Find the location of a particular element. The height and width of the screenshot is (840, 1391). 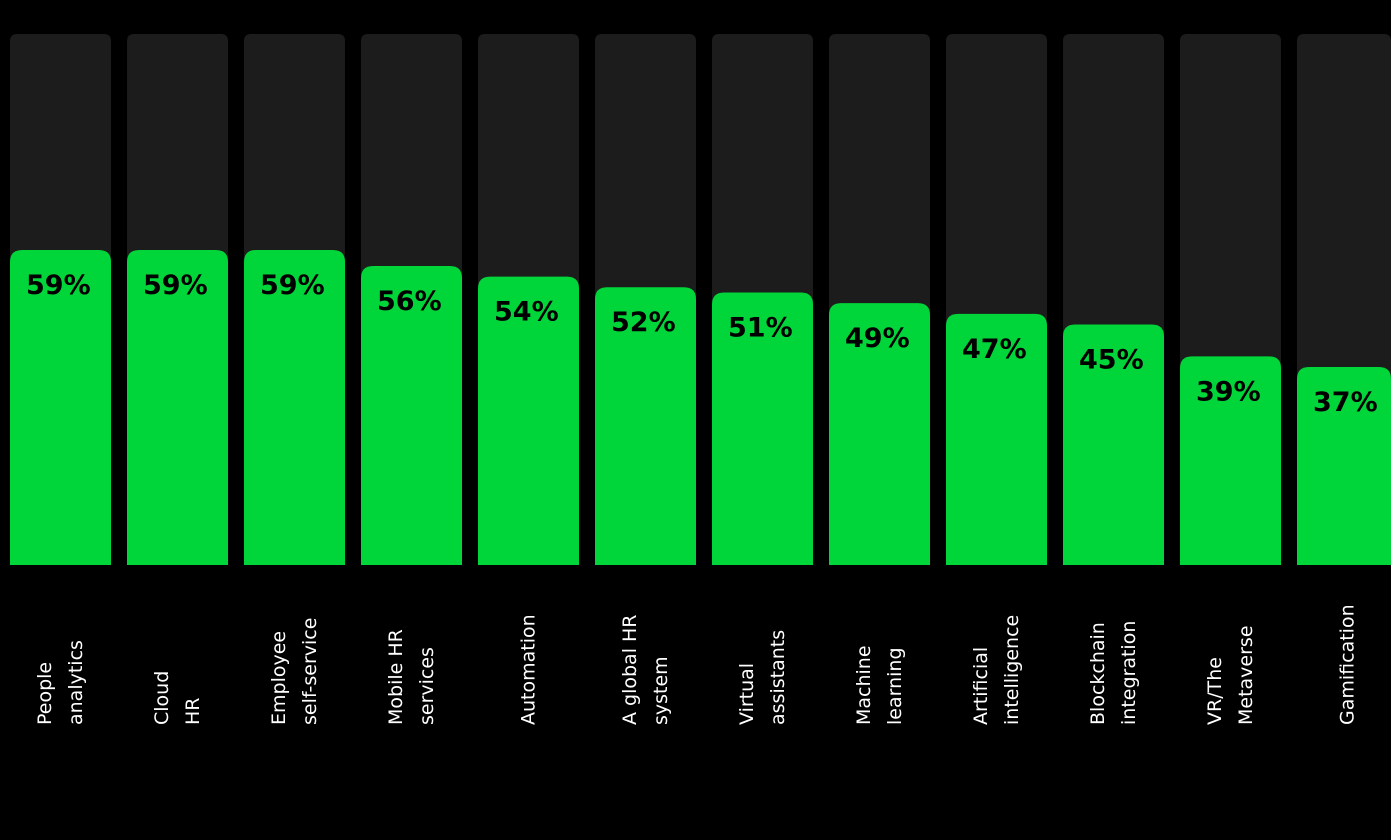

category-label: learning is located at coordinates (895, 686).